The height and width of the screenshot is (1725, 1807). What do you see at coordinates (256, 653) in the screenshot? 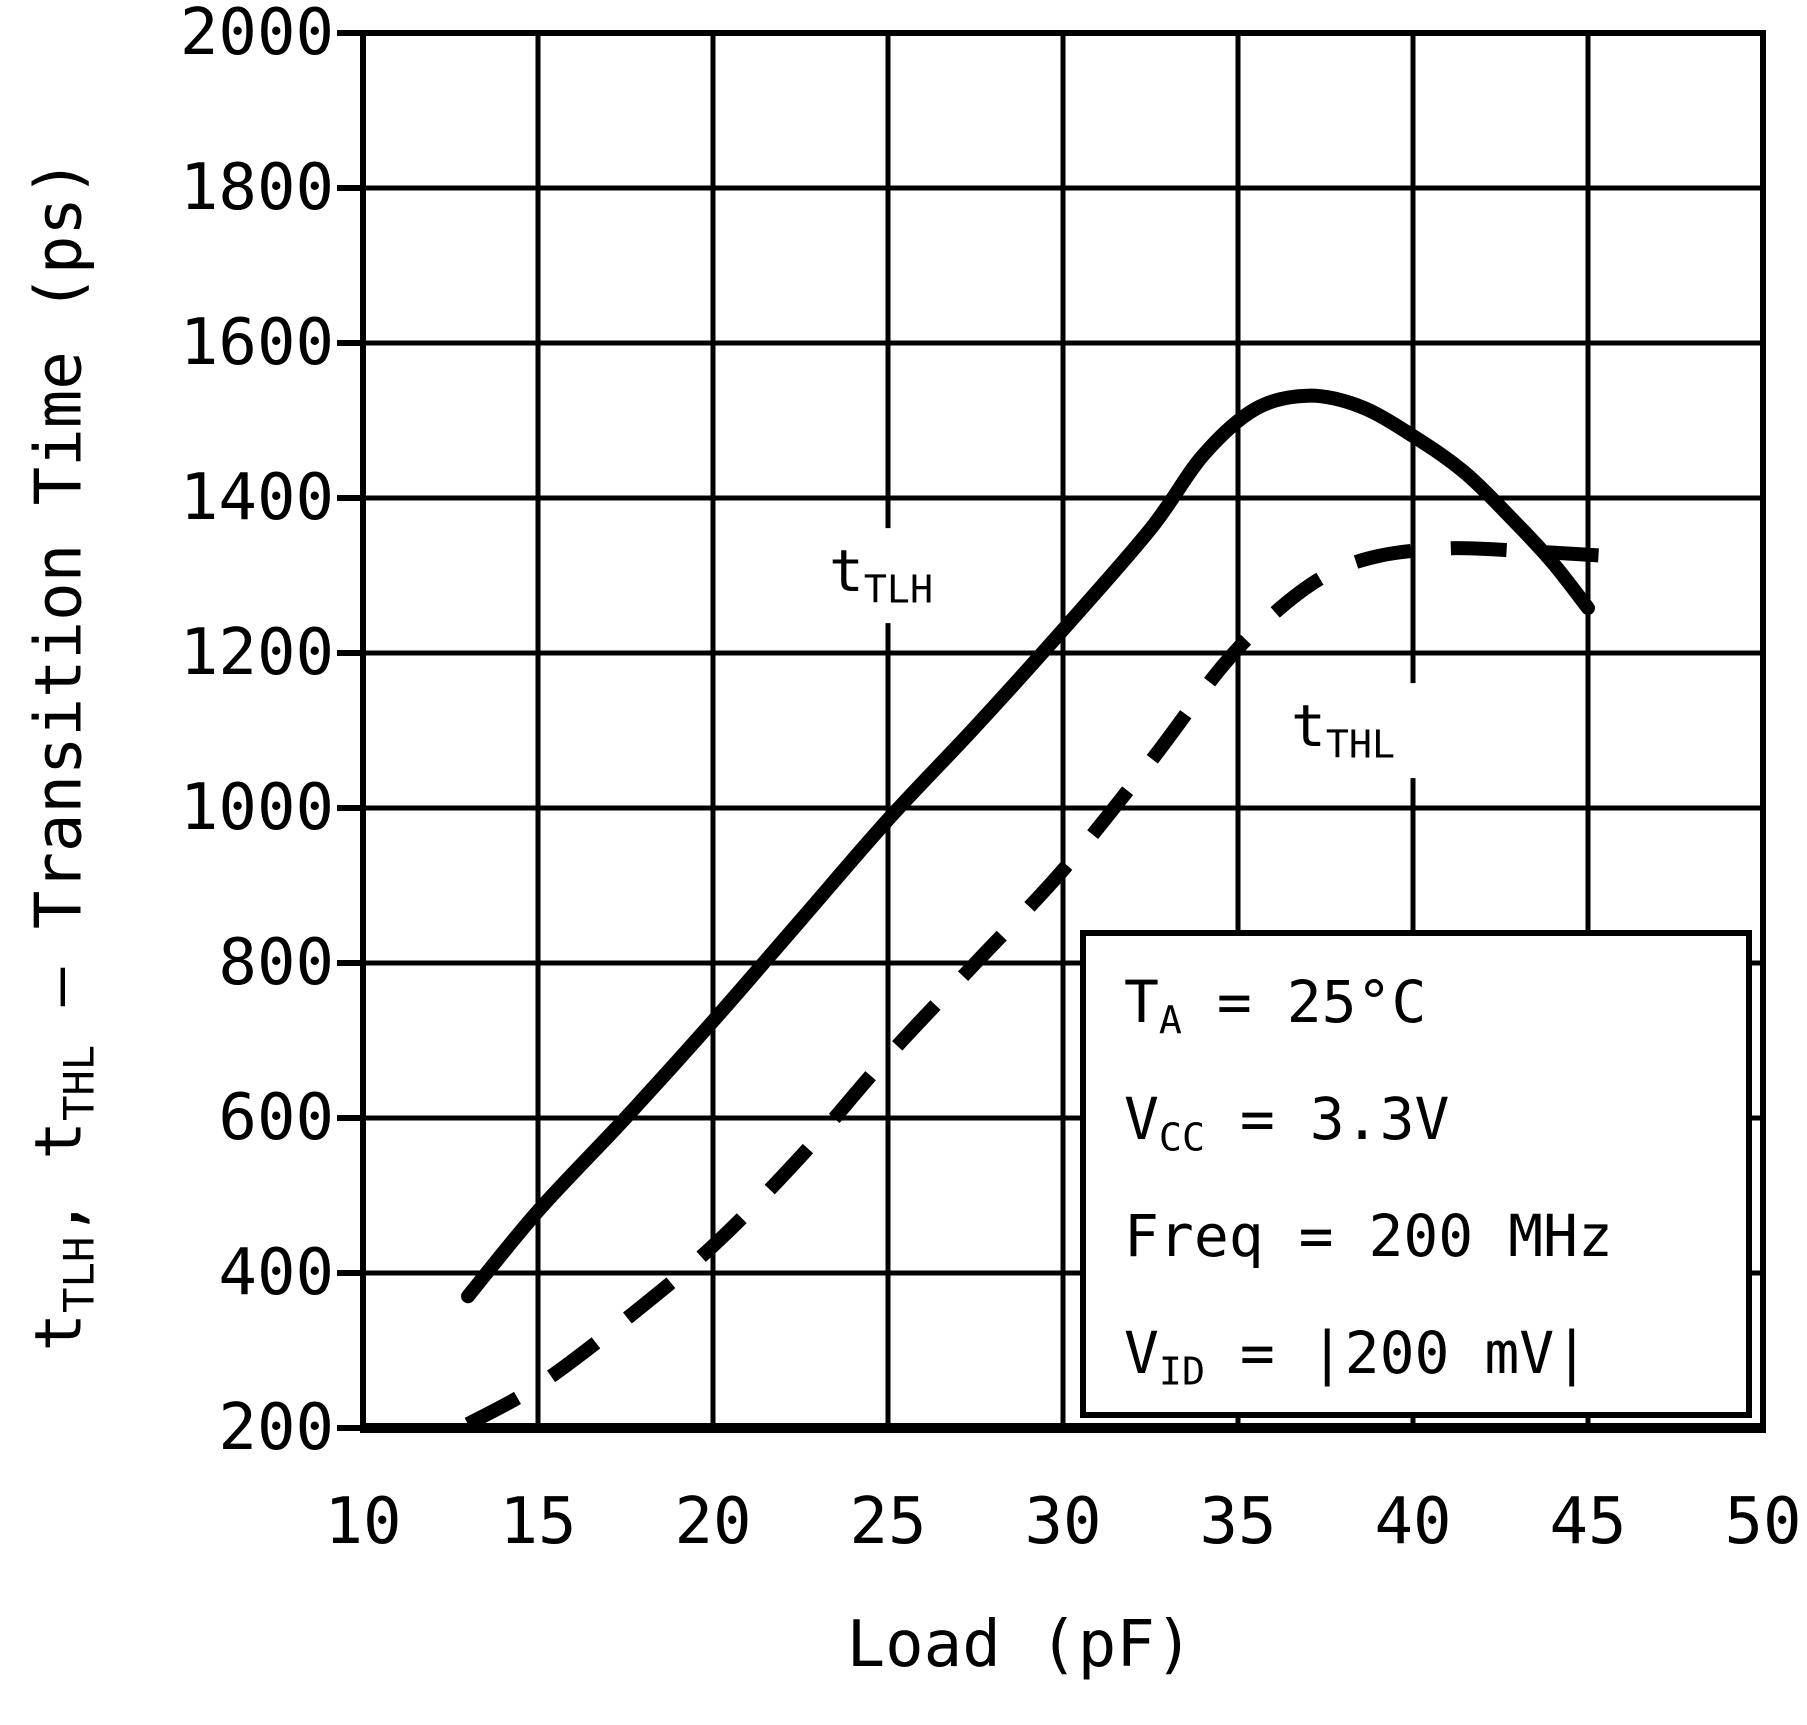
I see `y-tick-label: 1200` at bounding box center [256, 653].